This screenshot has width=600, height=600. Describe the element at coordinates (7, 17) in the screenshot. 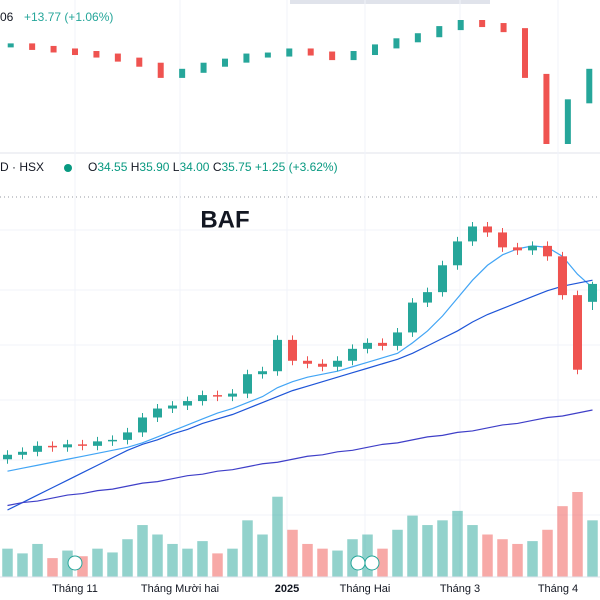

I see `top-last: 06` at that location.